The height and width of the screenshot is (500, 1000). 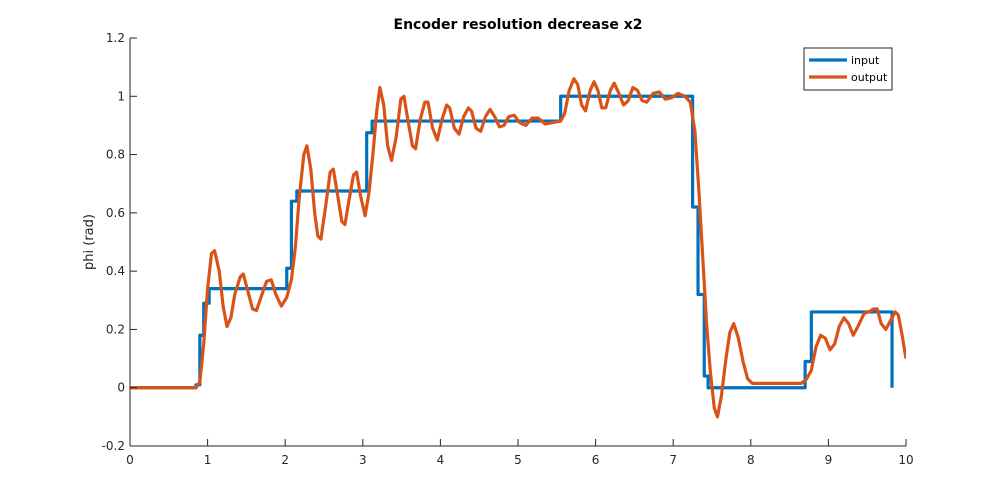 What do you see at coordinates (121, 388) in the screenshot?
I see `y-tick-label: 0` at bounding box center [121, 388].